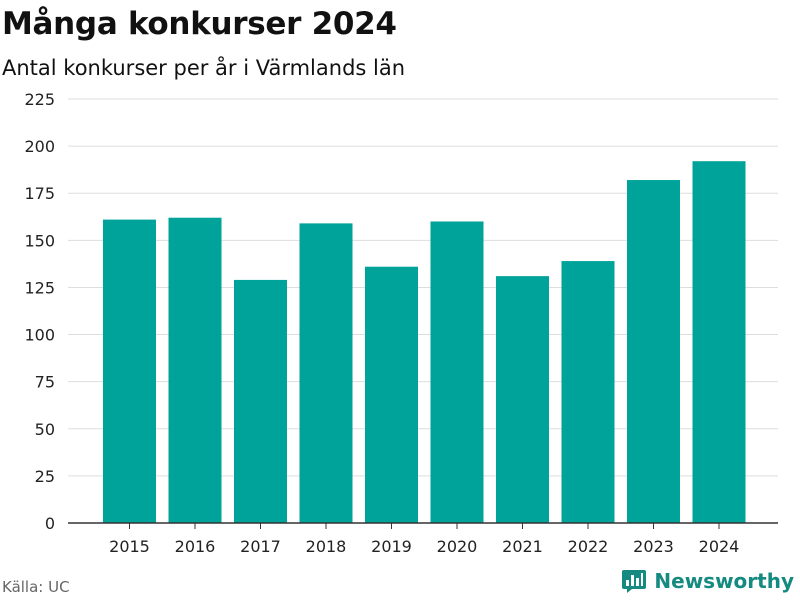  Describe the element at coordinates (39, 311) in the screenshot. I see `y-axis-ticks: 0 25 50 75 100 125 150 175 200 225` at that location.